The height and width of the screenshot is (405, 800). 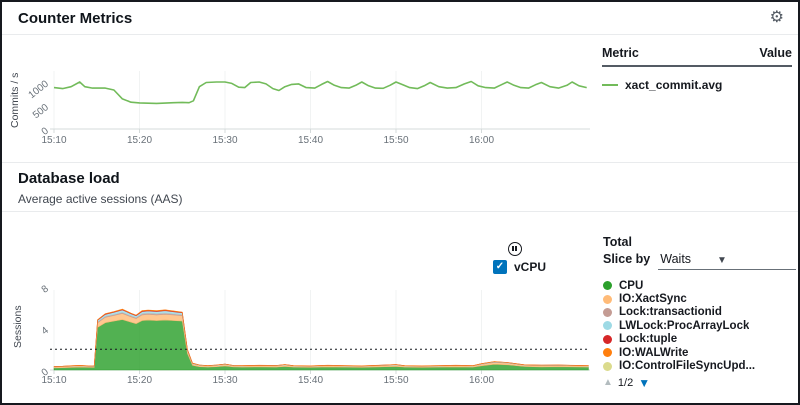 I want to click on settings-gear-icon: ⚙, so click(x=776, y=17).